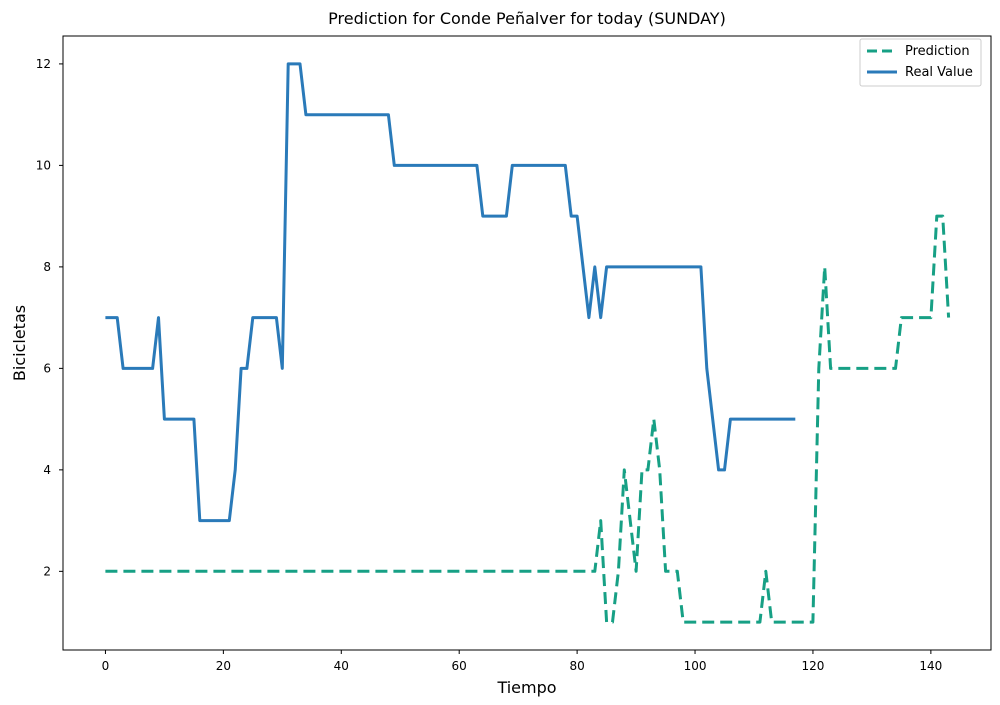 This screenshot has height=705, width=1000. I want to click on x-tick-label: 20, so click(223, 666).